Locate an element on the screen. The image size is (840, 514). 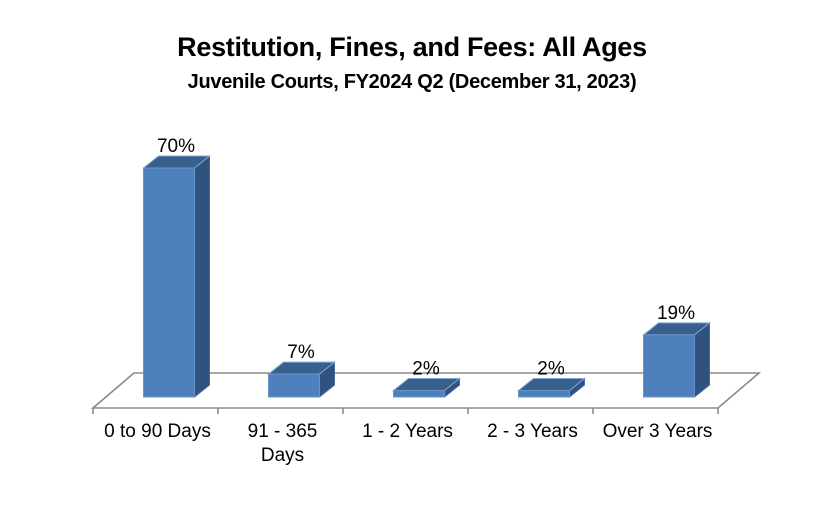
chart-floor is located at coordinates (426, 390).